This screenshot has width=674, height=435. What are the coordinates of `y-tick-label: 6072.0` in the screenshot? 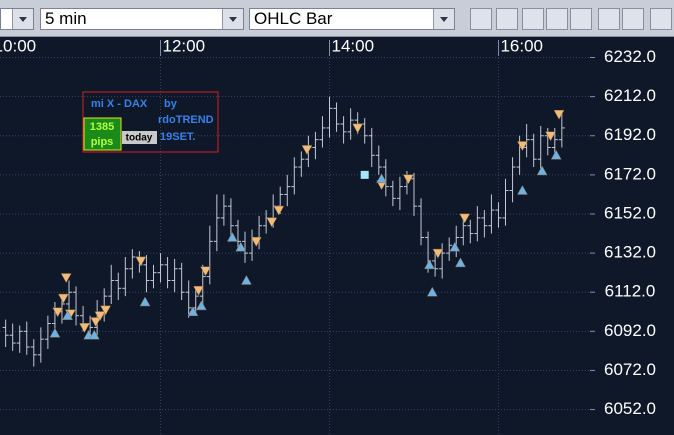 It's located at (630, 369).